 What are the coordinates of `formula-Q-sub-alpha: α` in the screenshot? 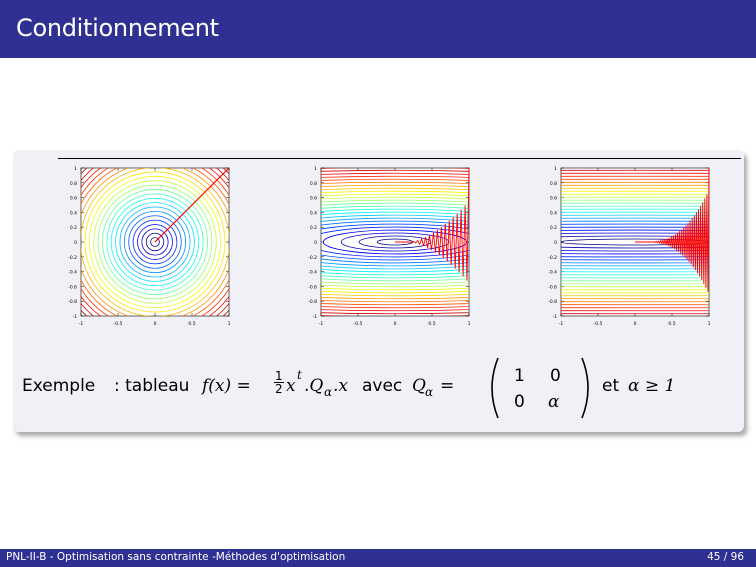 It's located at (429, 392).